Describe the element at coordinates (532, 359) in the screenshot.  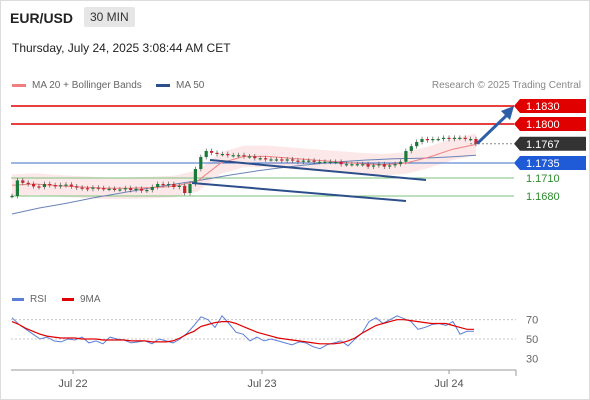
I see `rsi-tick-30: 30` at that location.